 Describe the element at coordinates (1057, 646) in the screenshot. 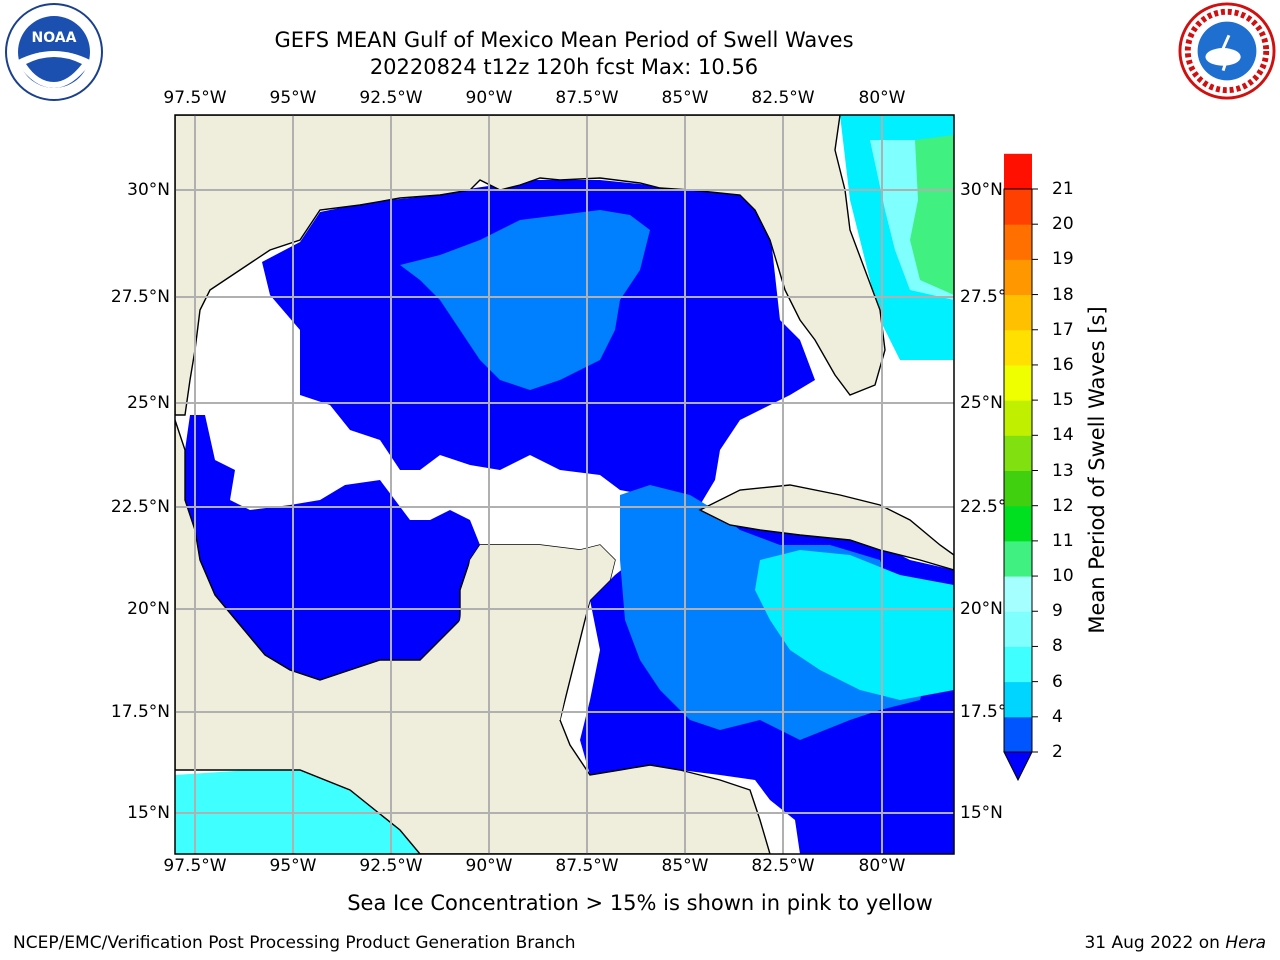

I see `colorbar-tick-label: 8` at that location.